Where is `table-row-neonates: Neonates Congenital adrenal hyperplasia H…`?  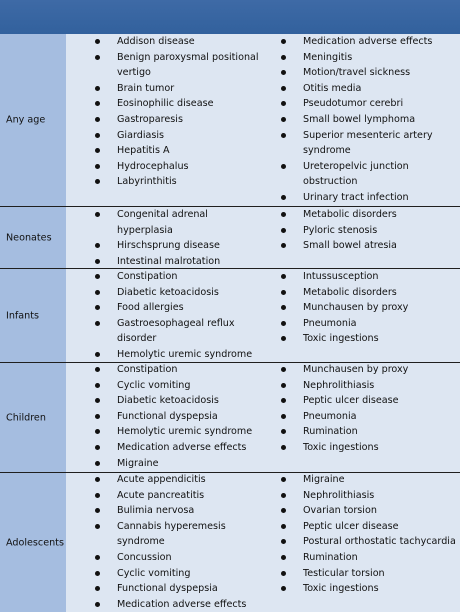
table-row-neonates: Neonates Congenital adrenal hyperplasia H… is located at coordinates (230, 238).